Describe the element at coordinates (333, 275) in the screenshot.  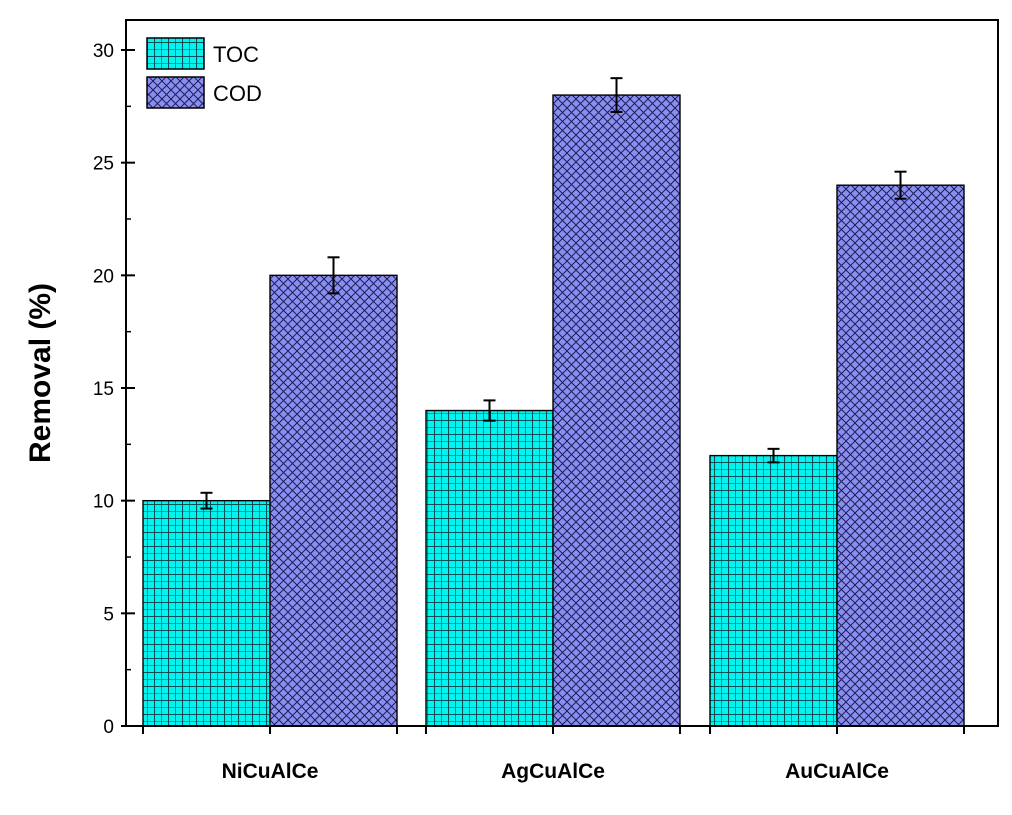
I see `errorbar-cod-nicualce` at that location.